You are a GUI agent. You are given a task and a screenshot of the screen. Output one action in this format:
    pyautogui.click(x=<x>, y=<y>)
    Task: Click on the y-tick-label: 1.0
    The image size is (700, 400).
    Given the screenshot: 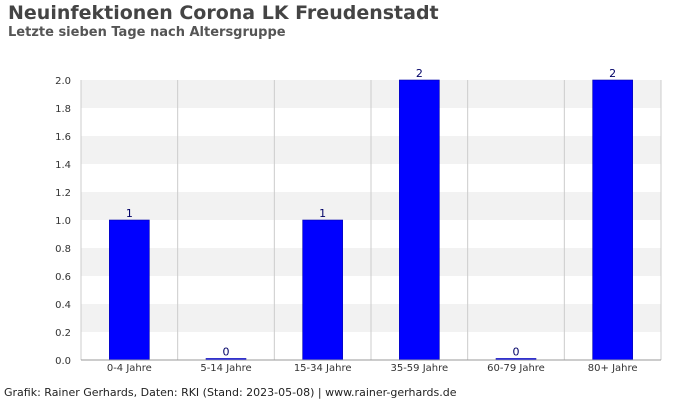 What is the action you would take?
    pyautogui.click(x=63, y=221)
    